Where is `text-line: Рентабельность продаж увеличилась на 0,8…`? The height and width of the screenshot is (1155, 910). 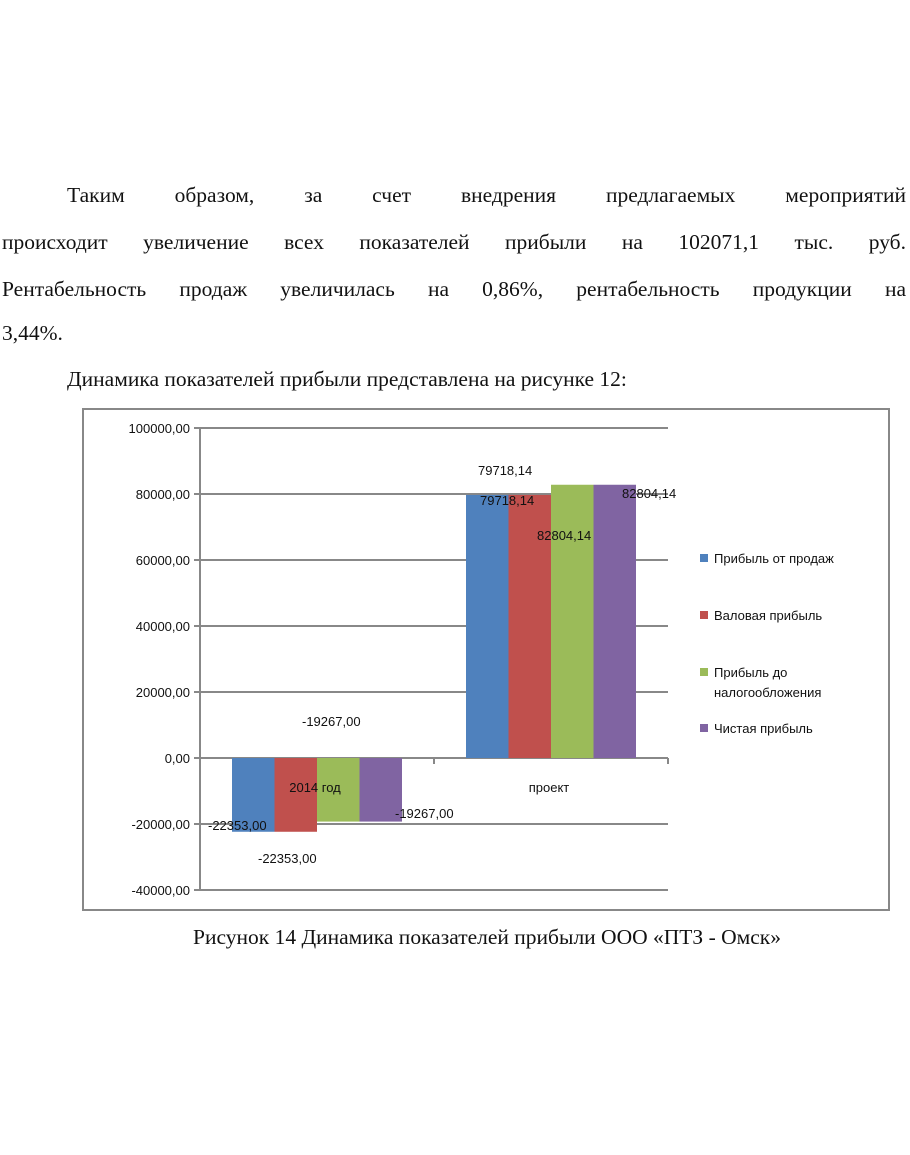 text-line: Рентабельность продаж увеличилась на 0,8… is located at coordinates (454, 289).